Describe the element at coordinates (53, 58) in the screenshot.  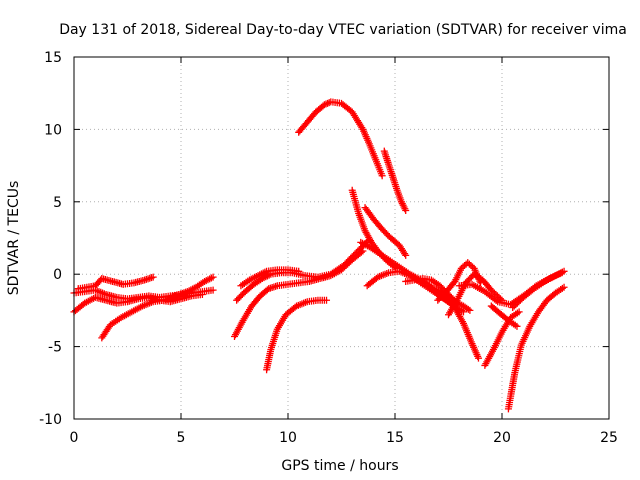
I see `y-tick-label: 15` at that location.